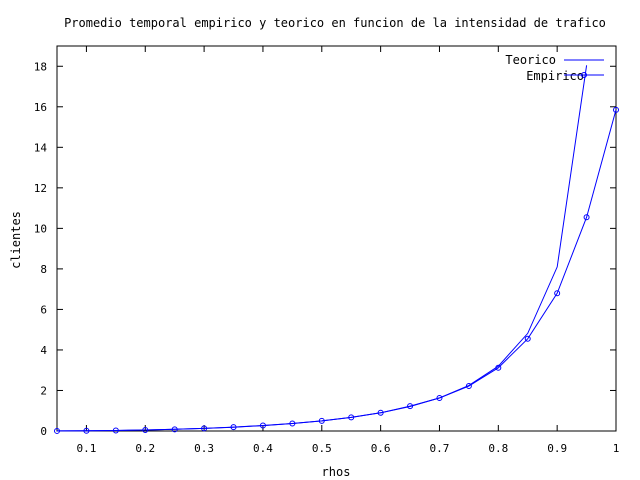  I want to click on y-tick-label: 0, so click(43, 431).